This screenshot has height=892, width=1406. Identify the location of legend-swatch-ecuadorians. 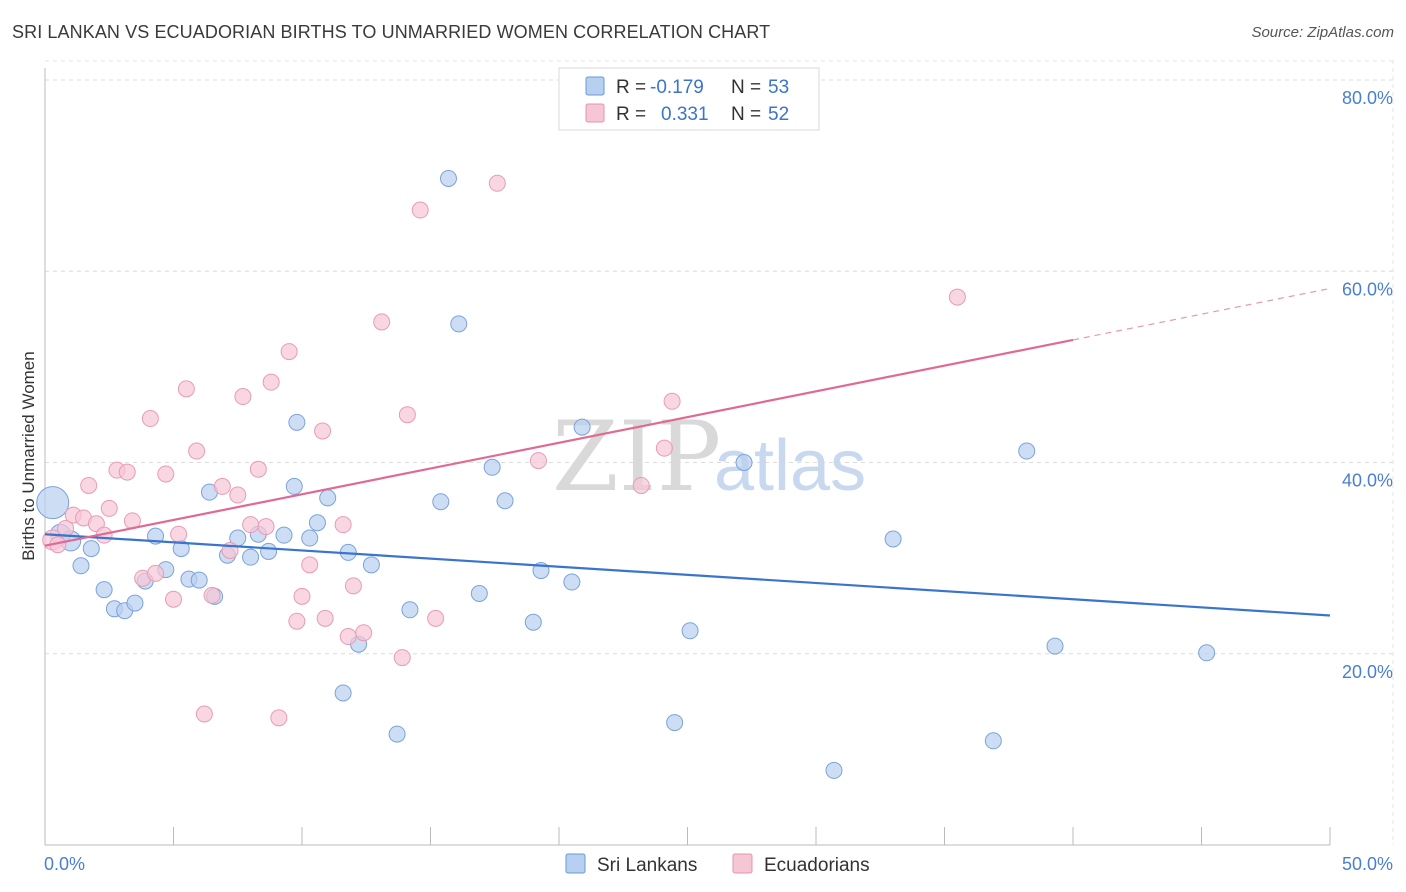
(595, 113).